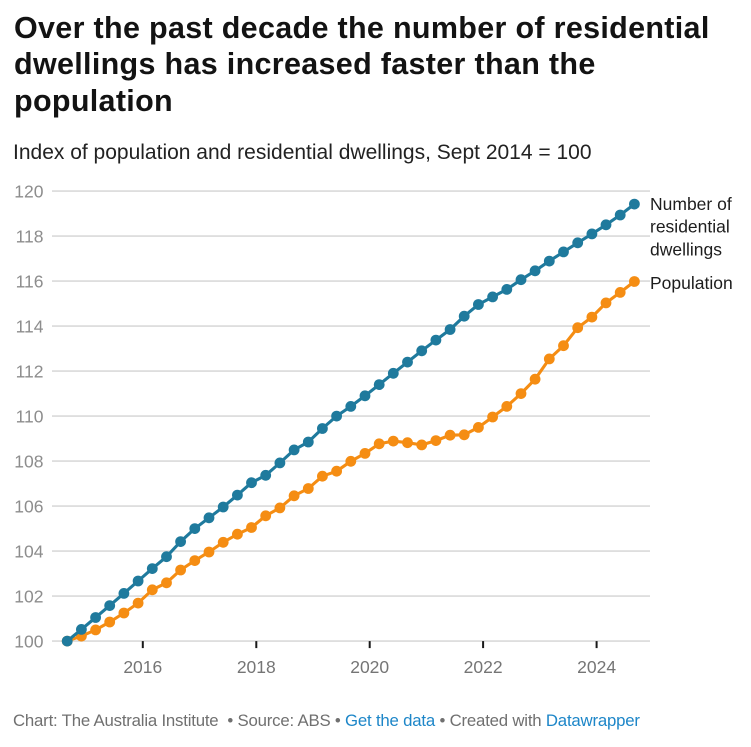 Image resolution: width=751 pixels, height=747 pixels. Describe the element at coordinates (30, 327) in the screenshot. I see `svg-text: 114` at that location.